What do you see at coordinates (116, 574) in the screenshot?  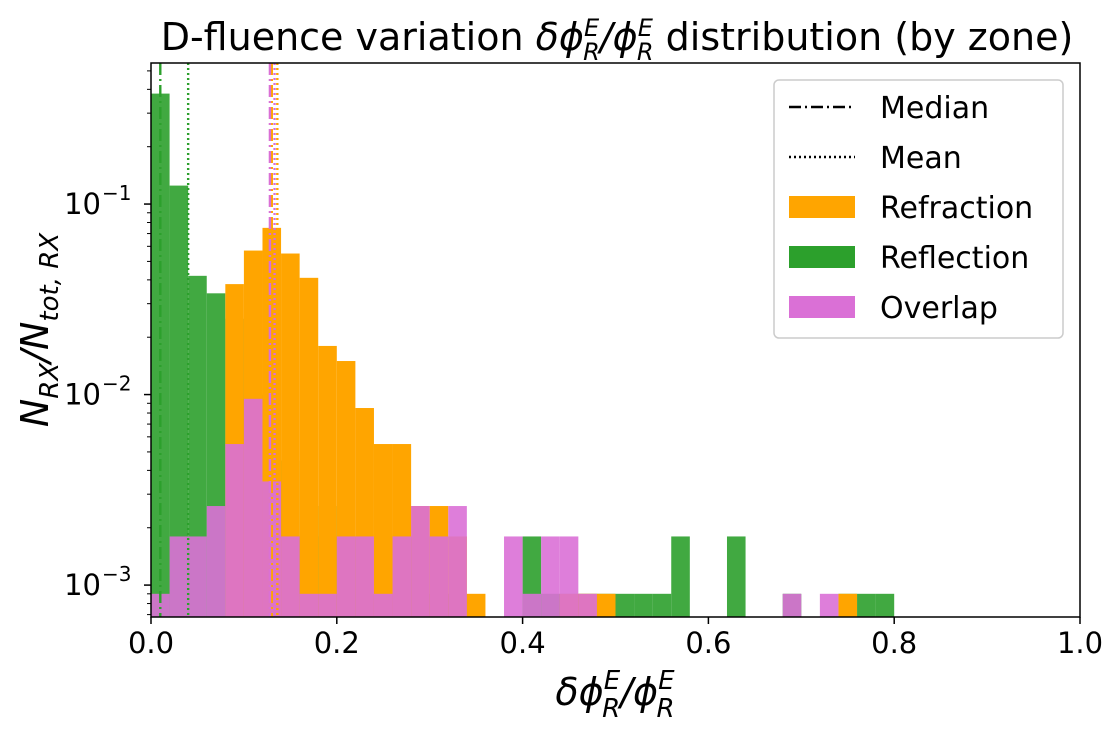 I see `y-tick-exponent: −3` at bounding box center [116, 574].